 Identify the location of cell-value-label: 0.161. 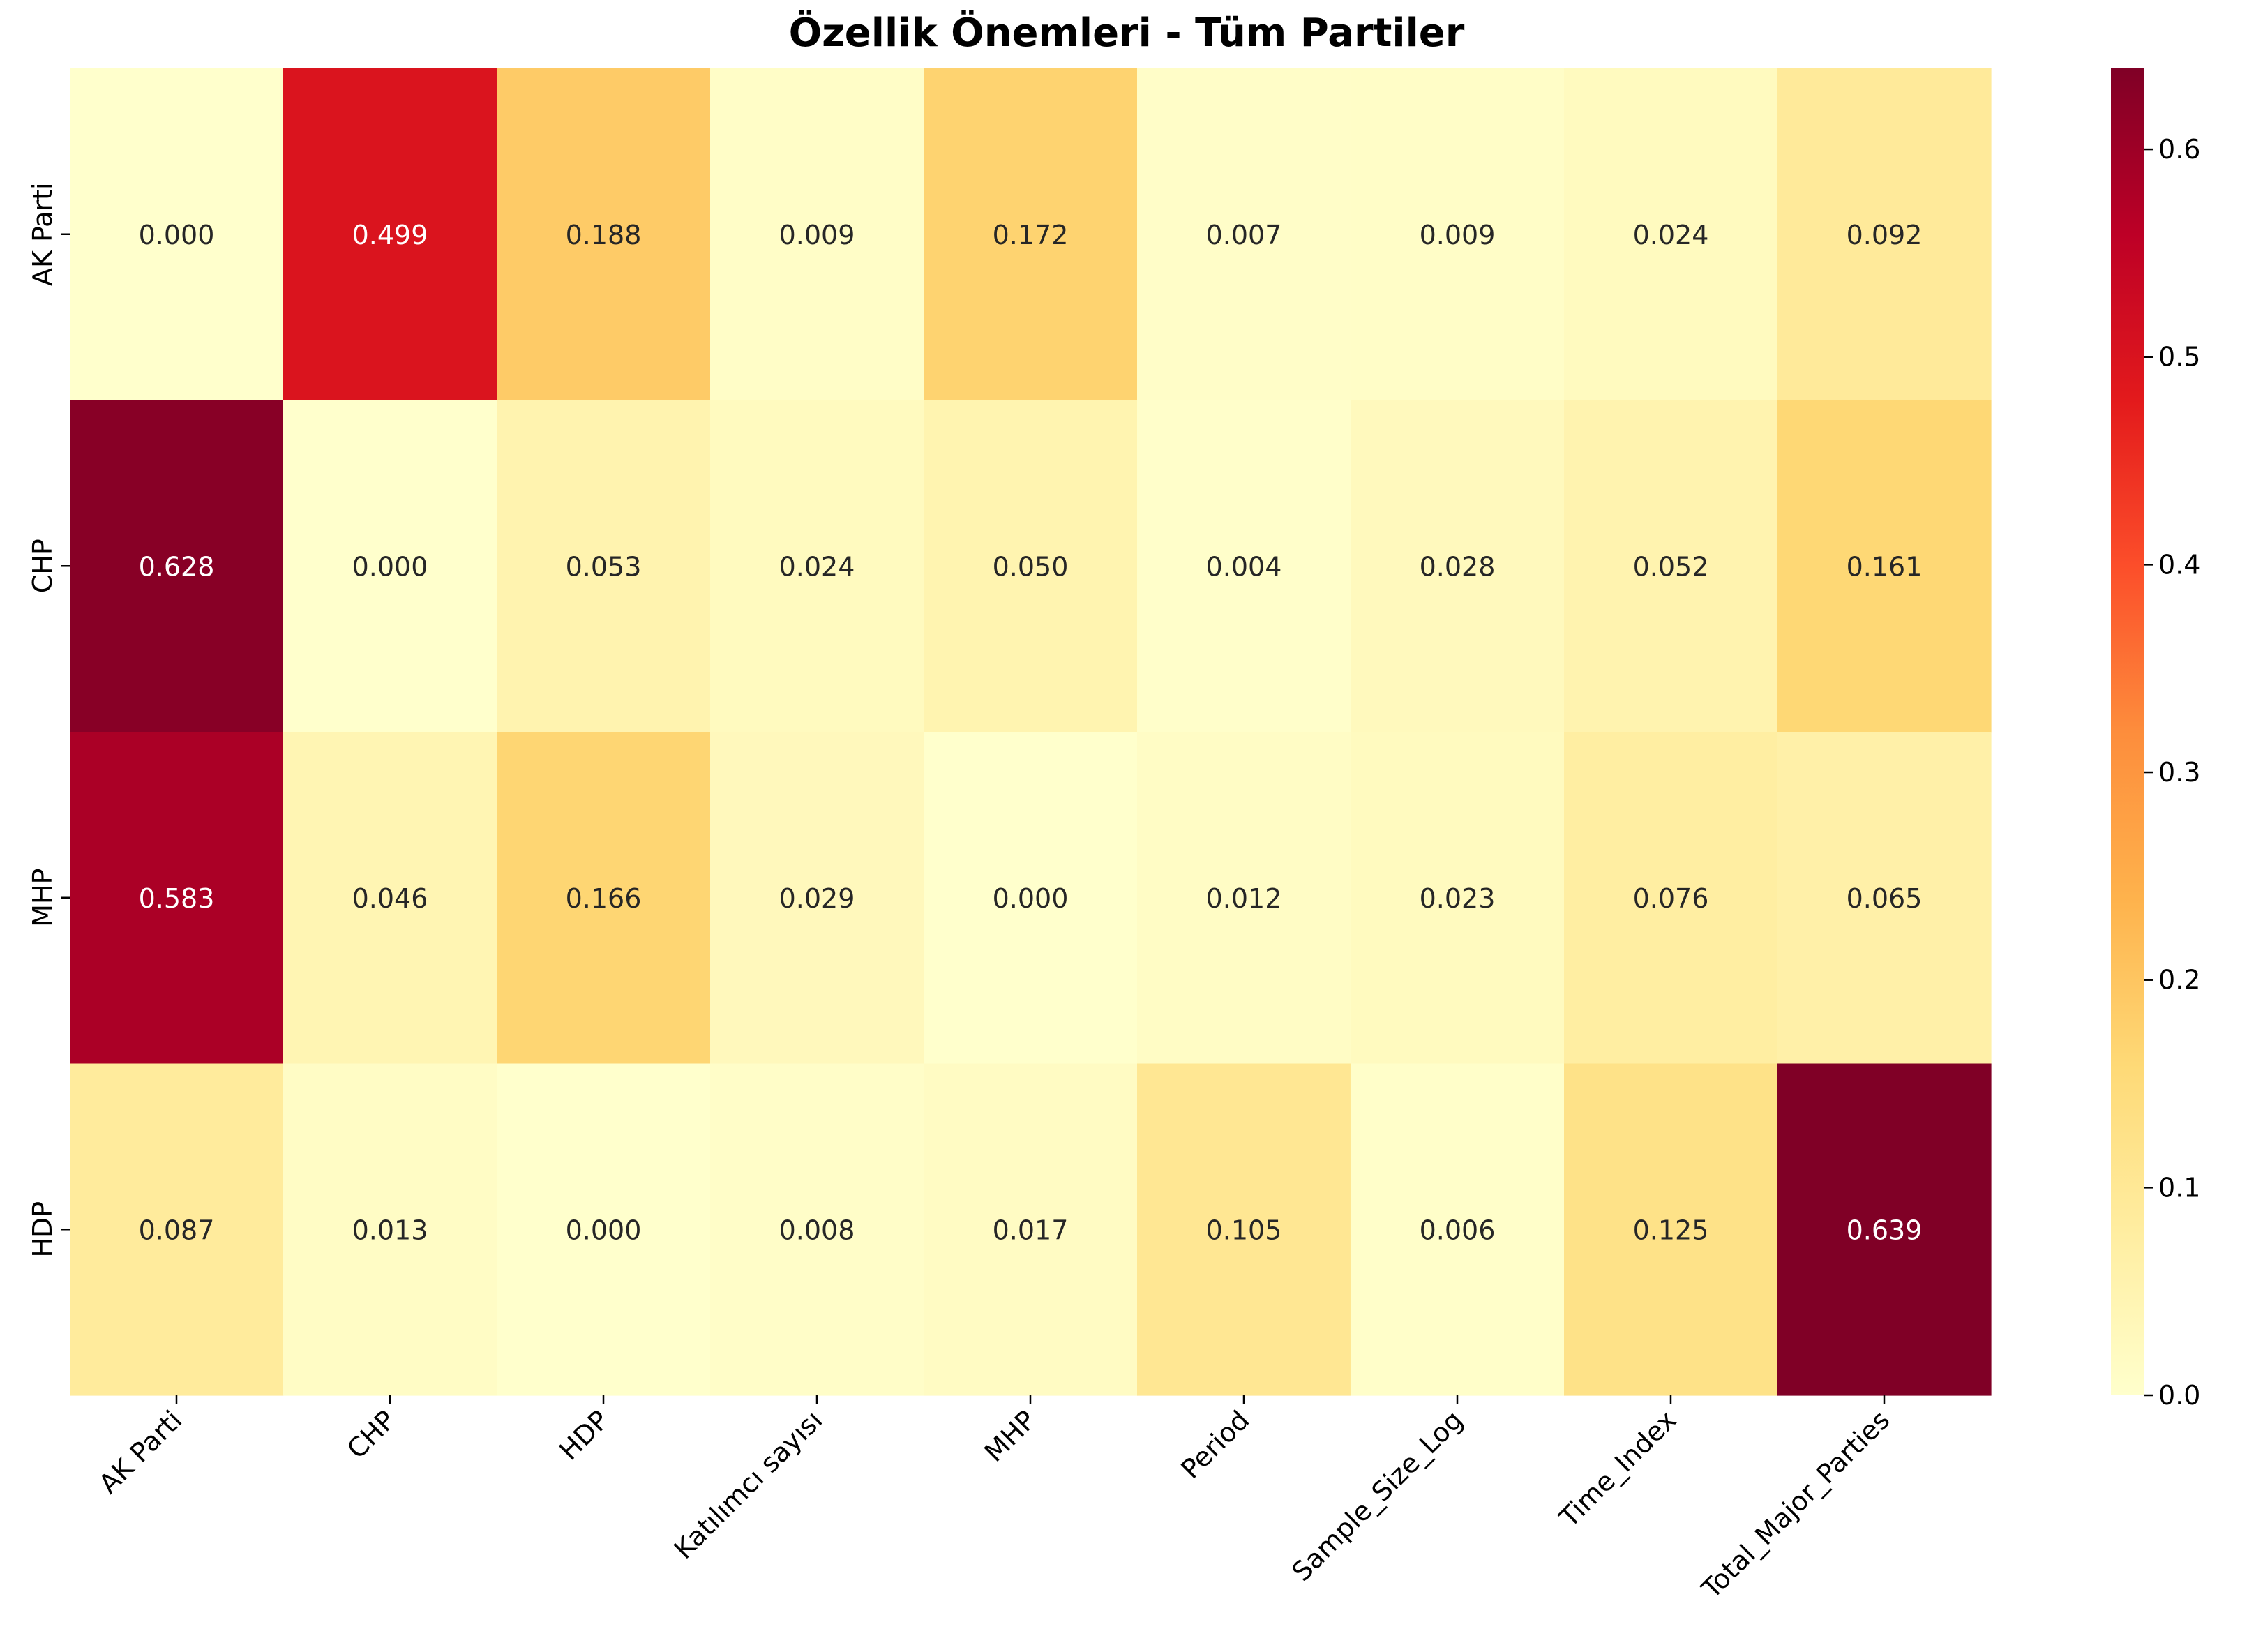
(1885, 566).